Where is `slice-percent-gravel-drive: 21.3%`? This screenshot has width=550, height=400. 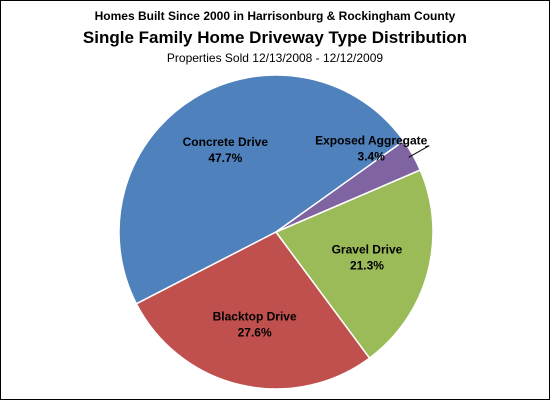 slice-percent-gravel-drive: 21.3% is located at coordinates (367, 266).